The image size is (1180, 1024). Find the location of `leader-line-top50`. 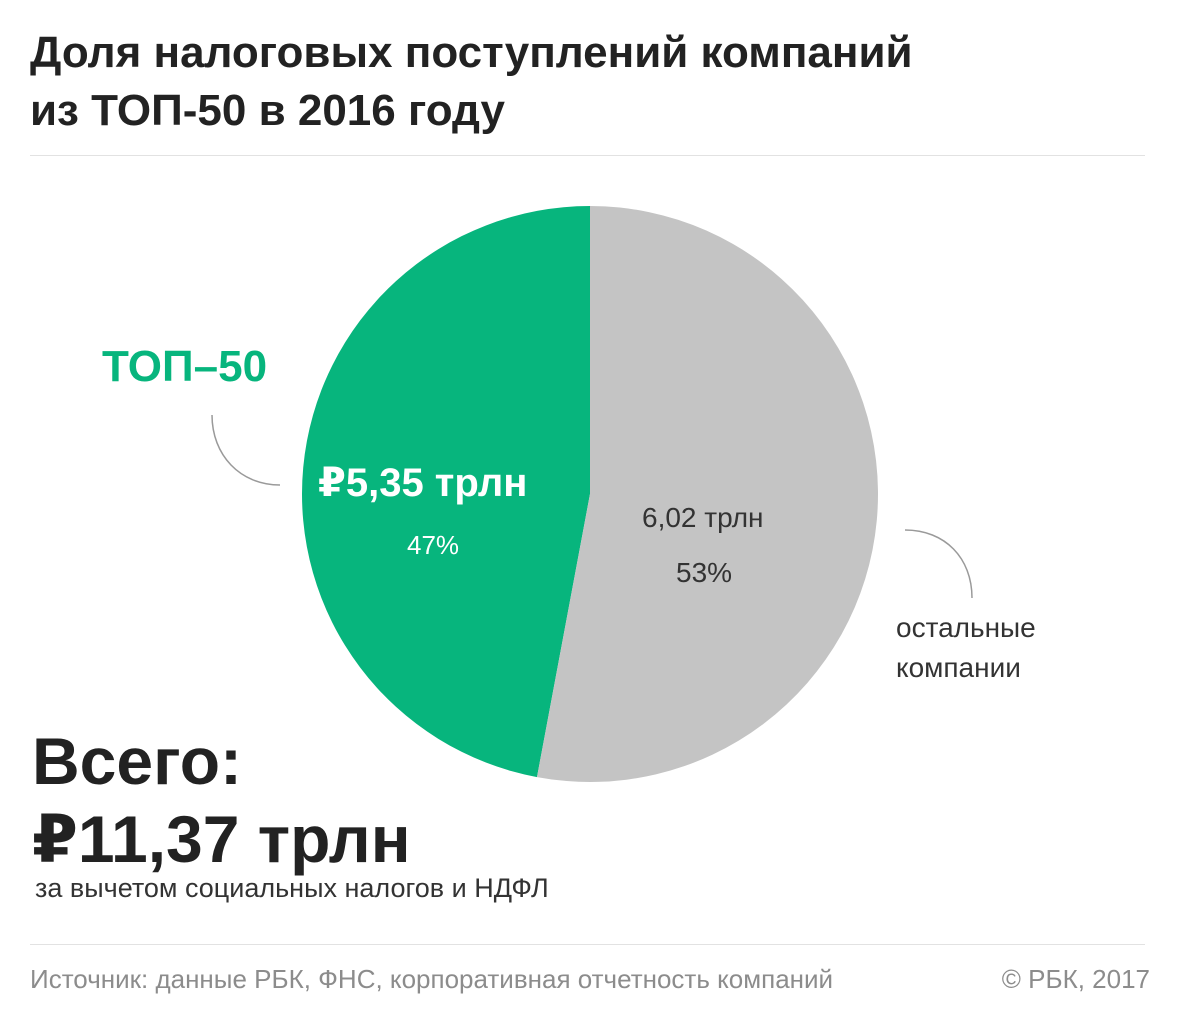

leader-line-top50 is located at coordinates (246, 450).